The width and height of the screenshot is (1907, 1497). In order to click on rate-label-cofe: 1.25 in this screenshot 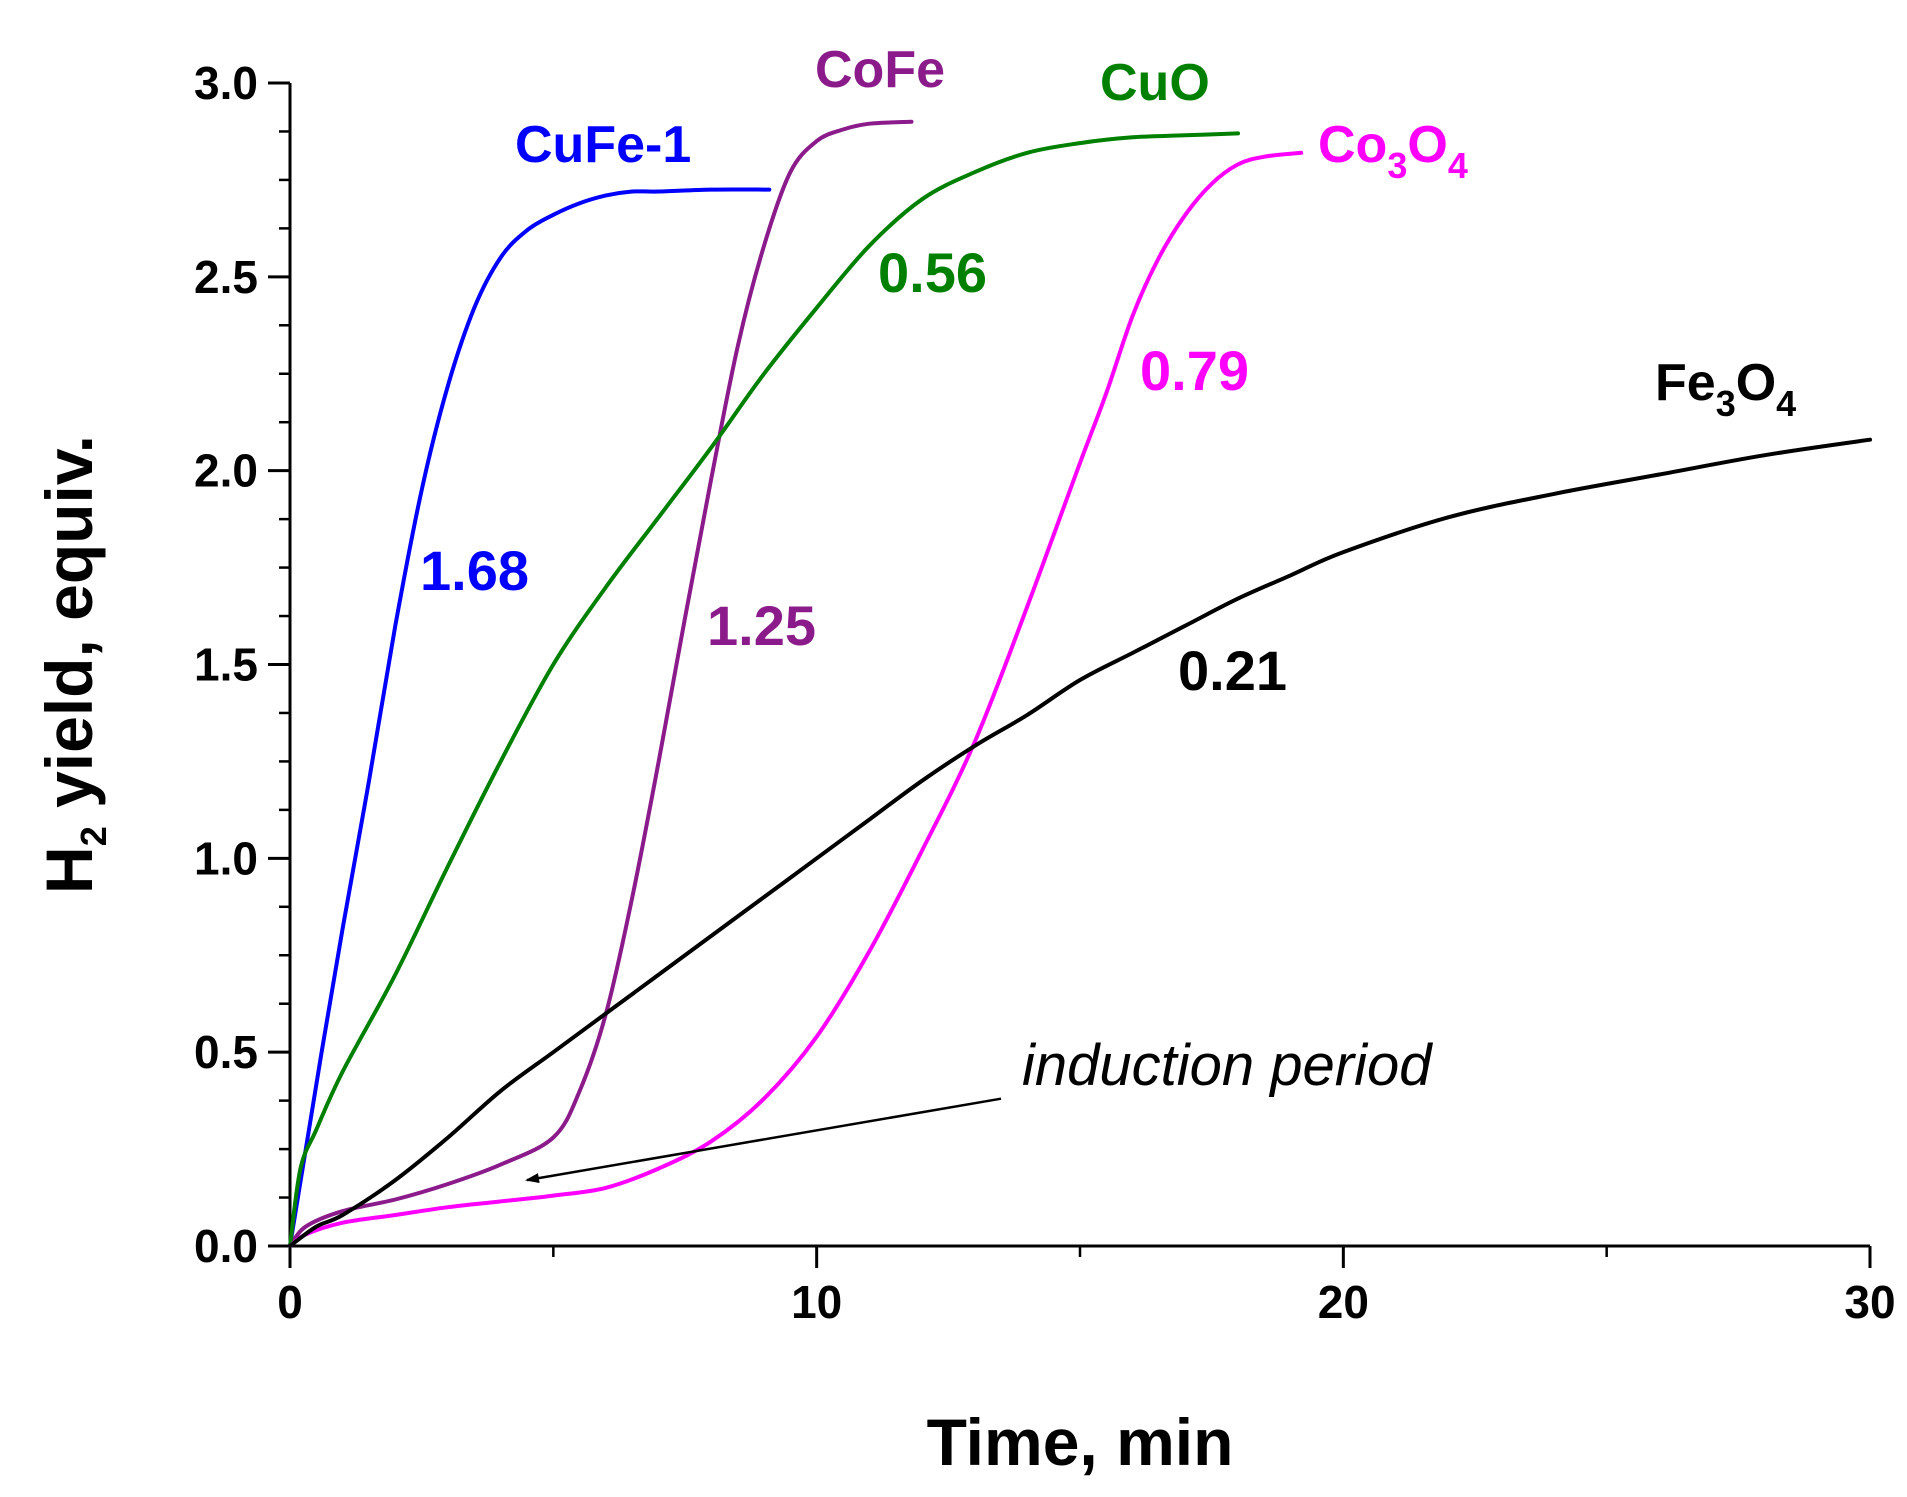, I will do `click(761, 625)`.